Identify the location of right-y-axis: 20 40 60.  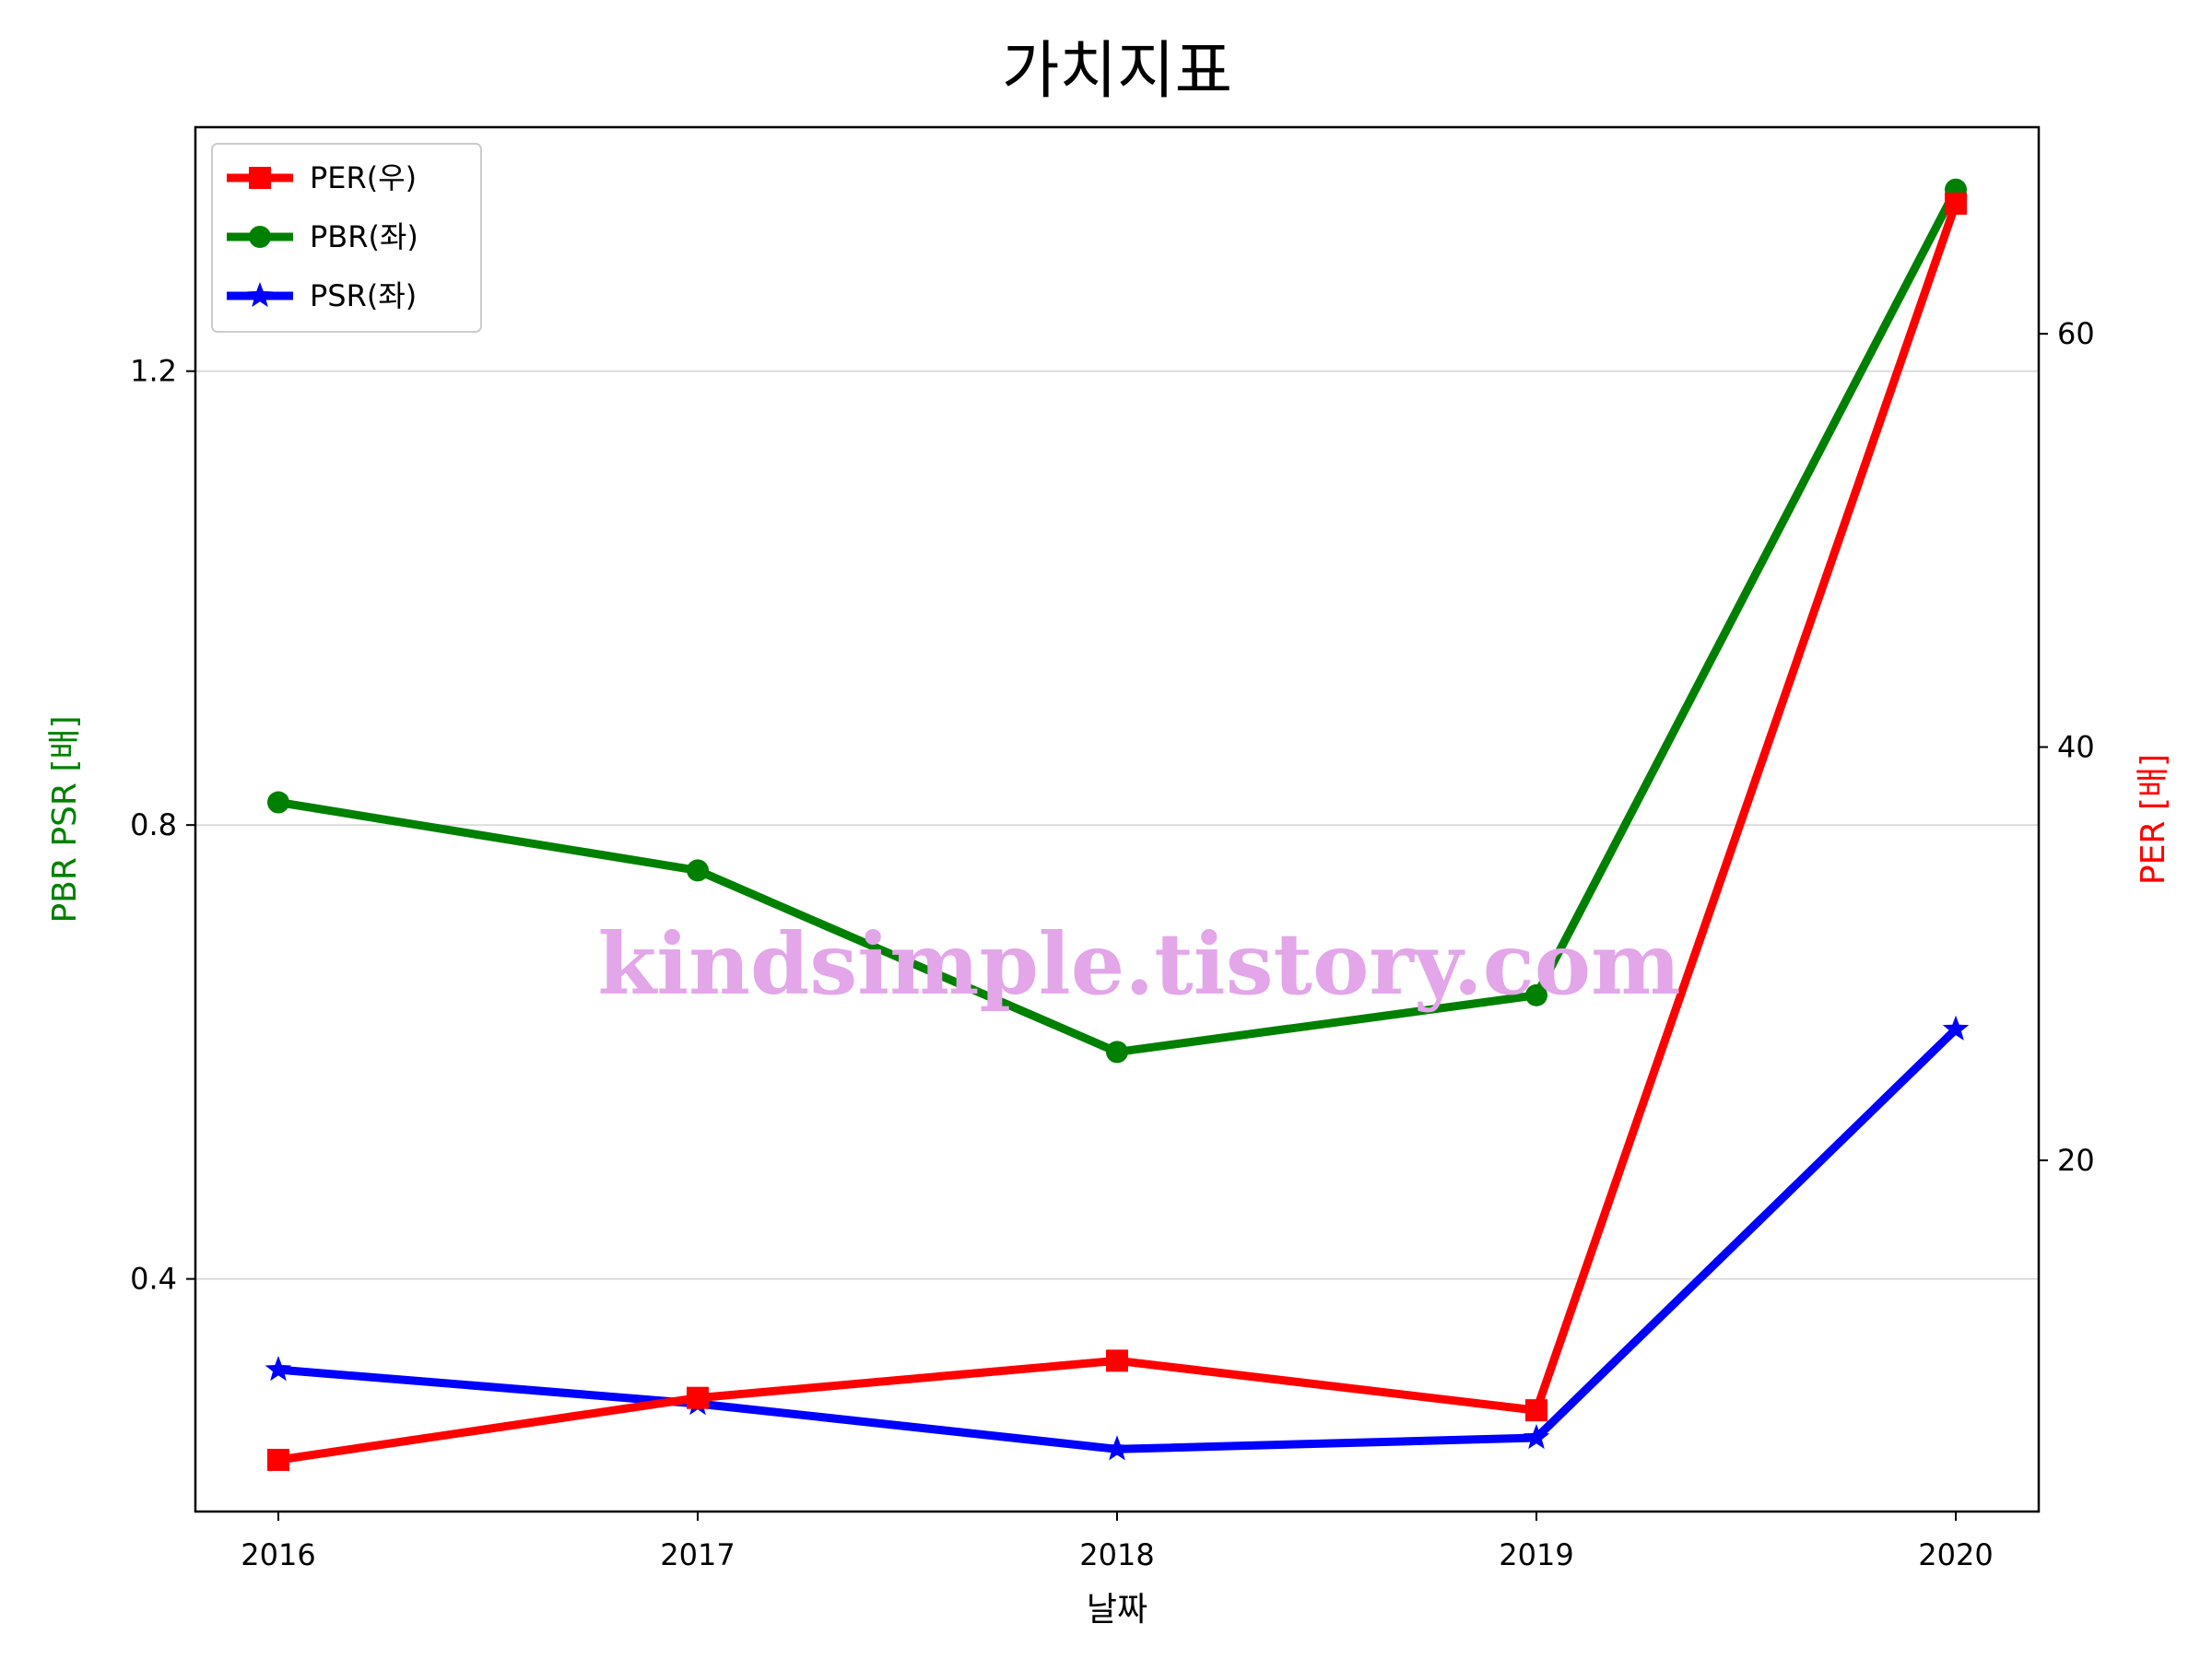
(2067, 747).